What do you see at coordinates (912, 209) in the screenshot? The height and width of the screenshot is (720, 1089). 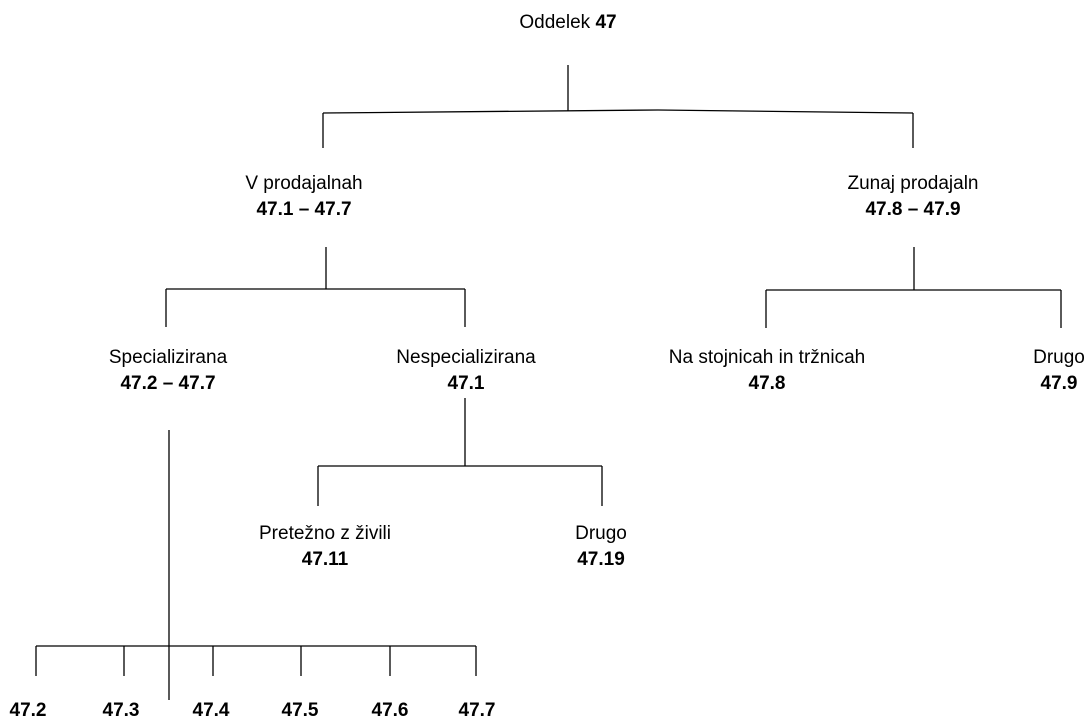 I see `node-code: 47.8 – 47.9` at bounding box center [912, 209].